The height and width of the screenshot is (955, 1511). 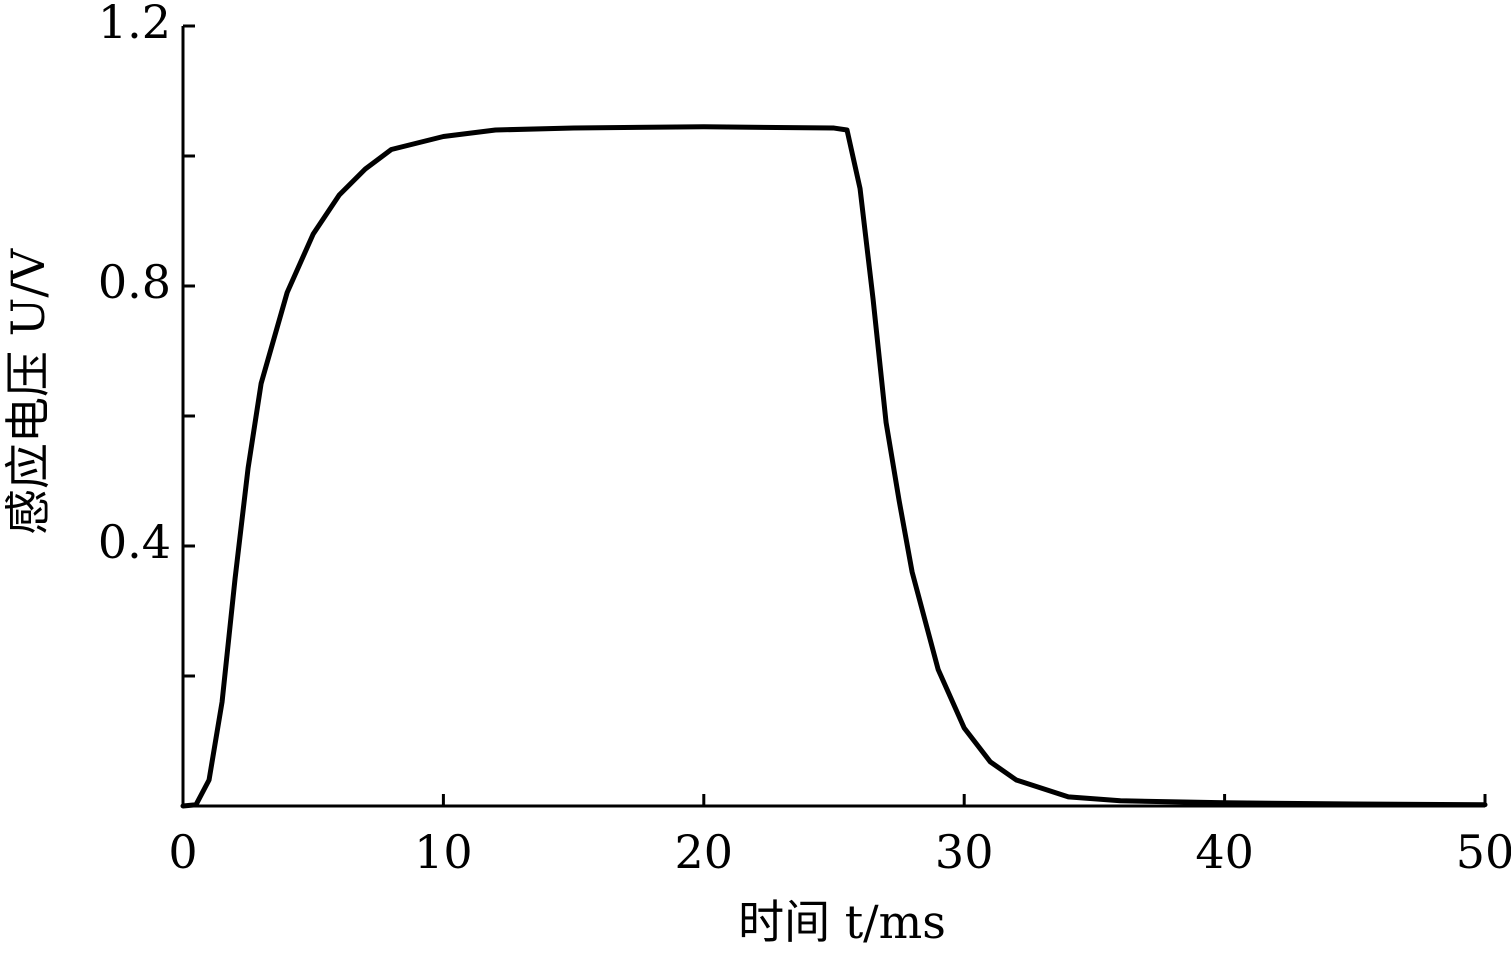 What do you see at coordinates (134, 542) in the screenshot?
I see `y-tick-label: 0.4` at bounding box center [134, 542].